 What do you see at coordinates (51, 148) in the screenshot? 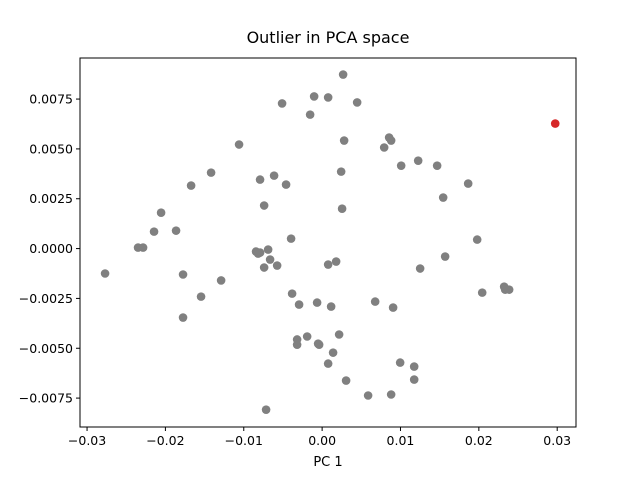
I see `y-tick-label: 0.0050` at bounding box center [51, 148].